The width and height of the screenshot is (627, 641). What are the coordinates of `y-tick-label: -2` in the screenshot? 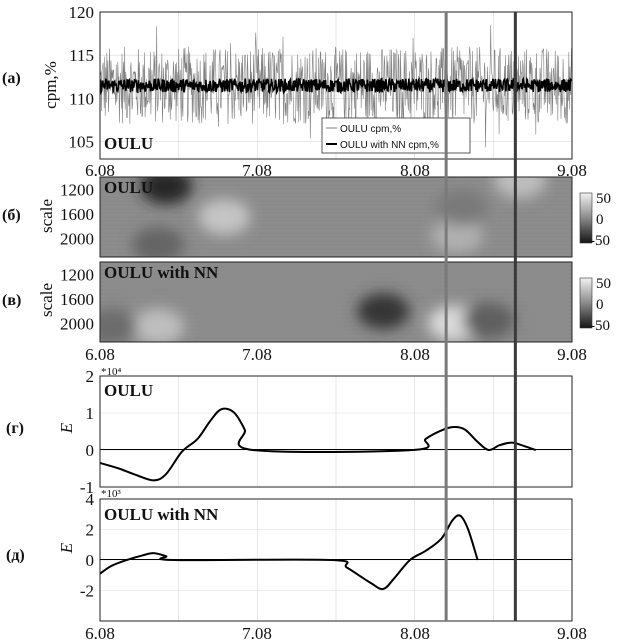 It's located at (87, 591).